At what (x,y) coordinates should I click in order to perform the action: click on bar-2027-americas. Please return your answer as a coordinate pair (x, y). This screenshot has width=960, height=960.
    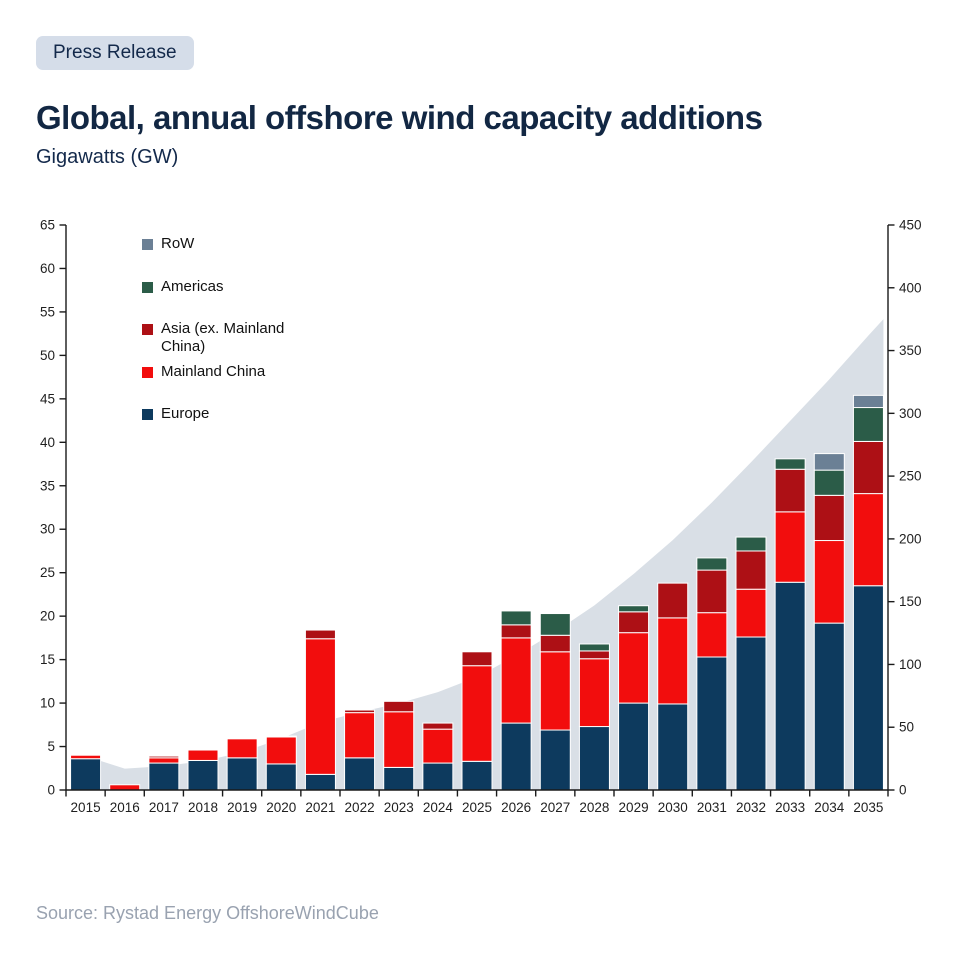
    Looking at the image, I should click on (555, 624).